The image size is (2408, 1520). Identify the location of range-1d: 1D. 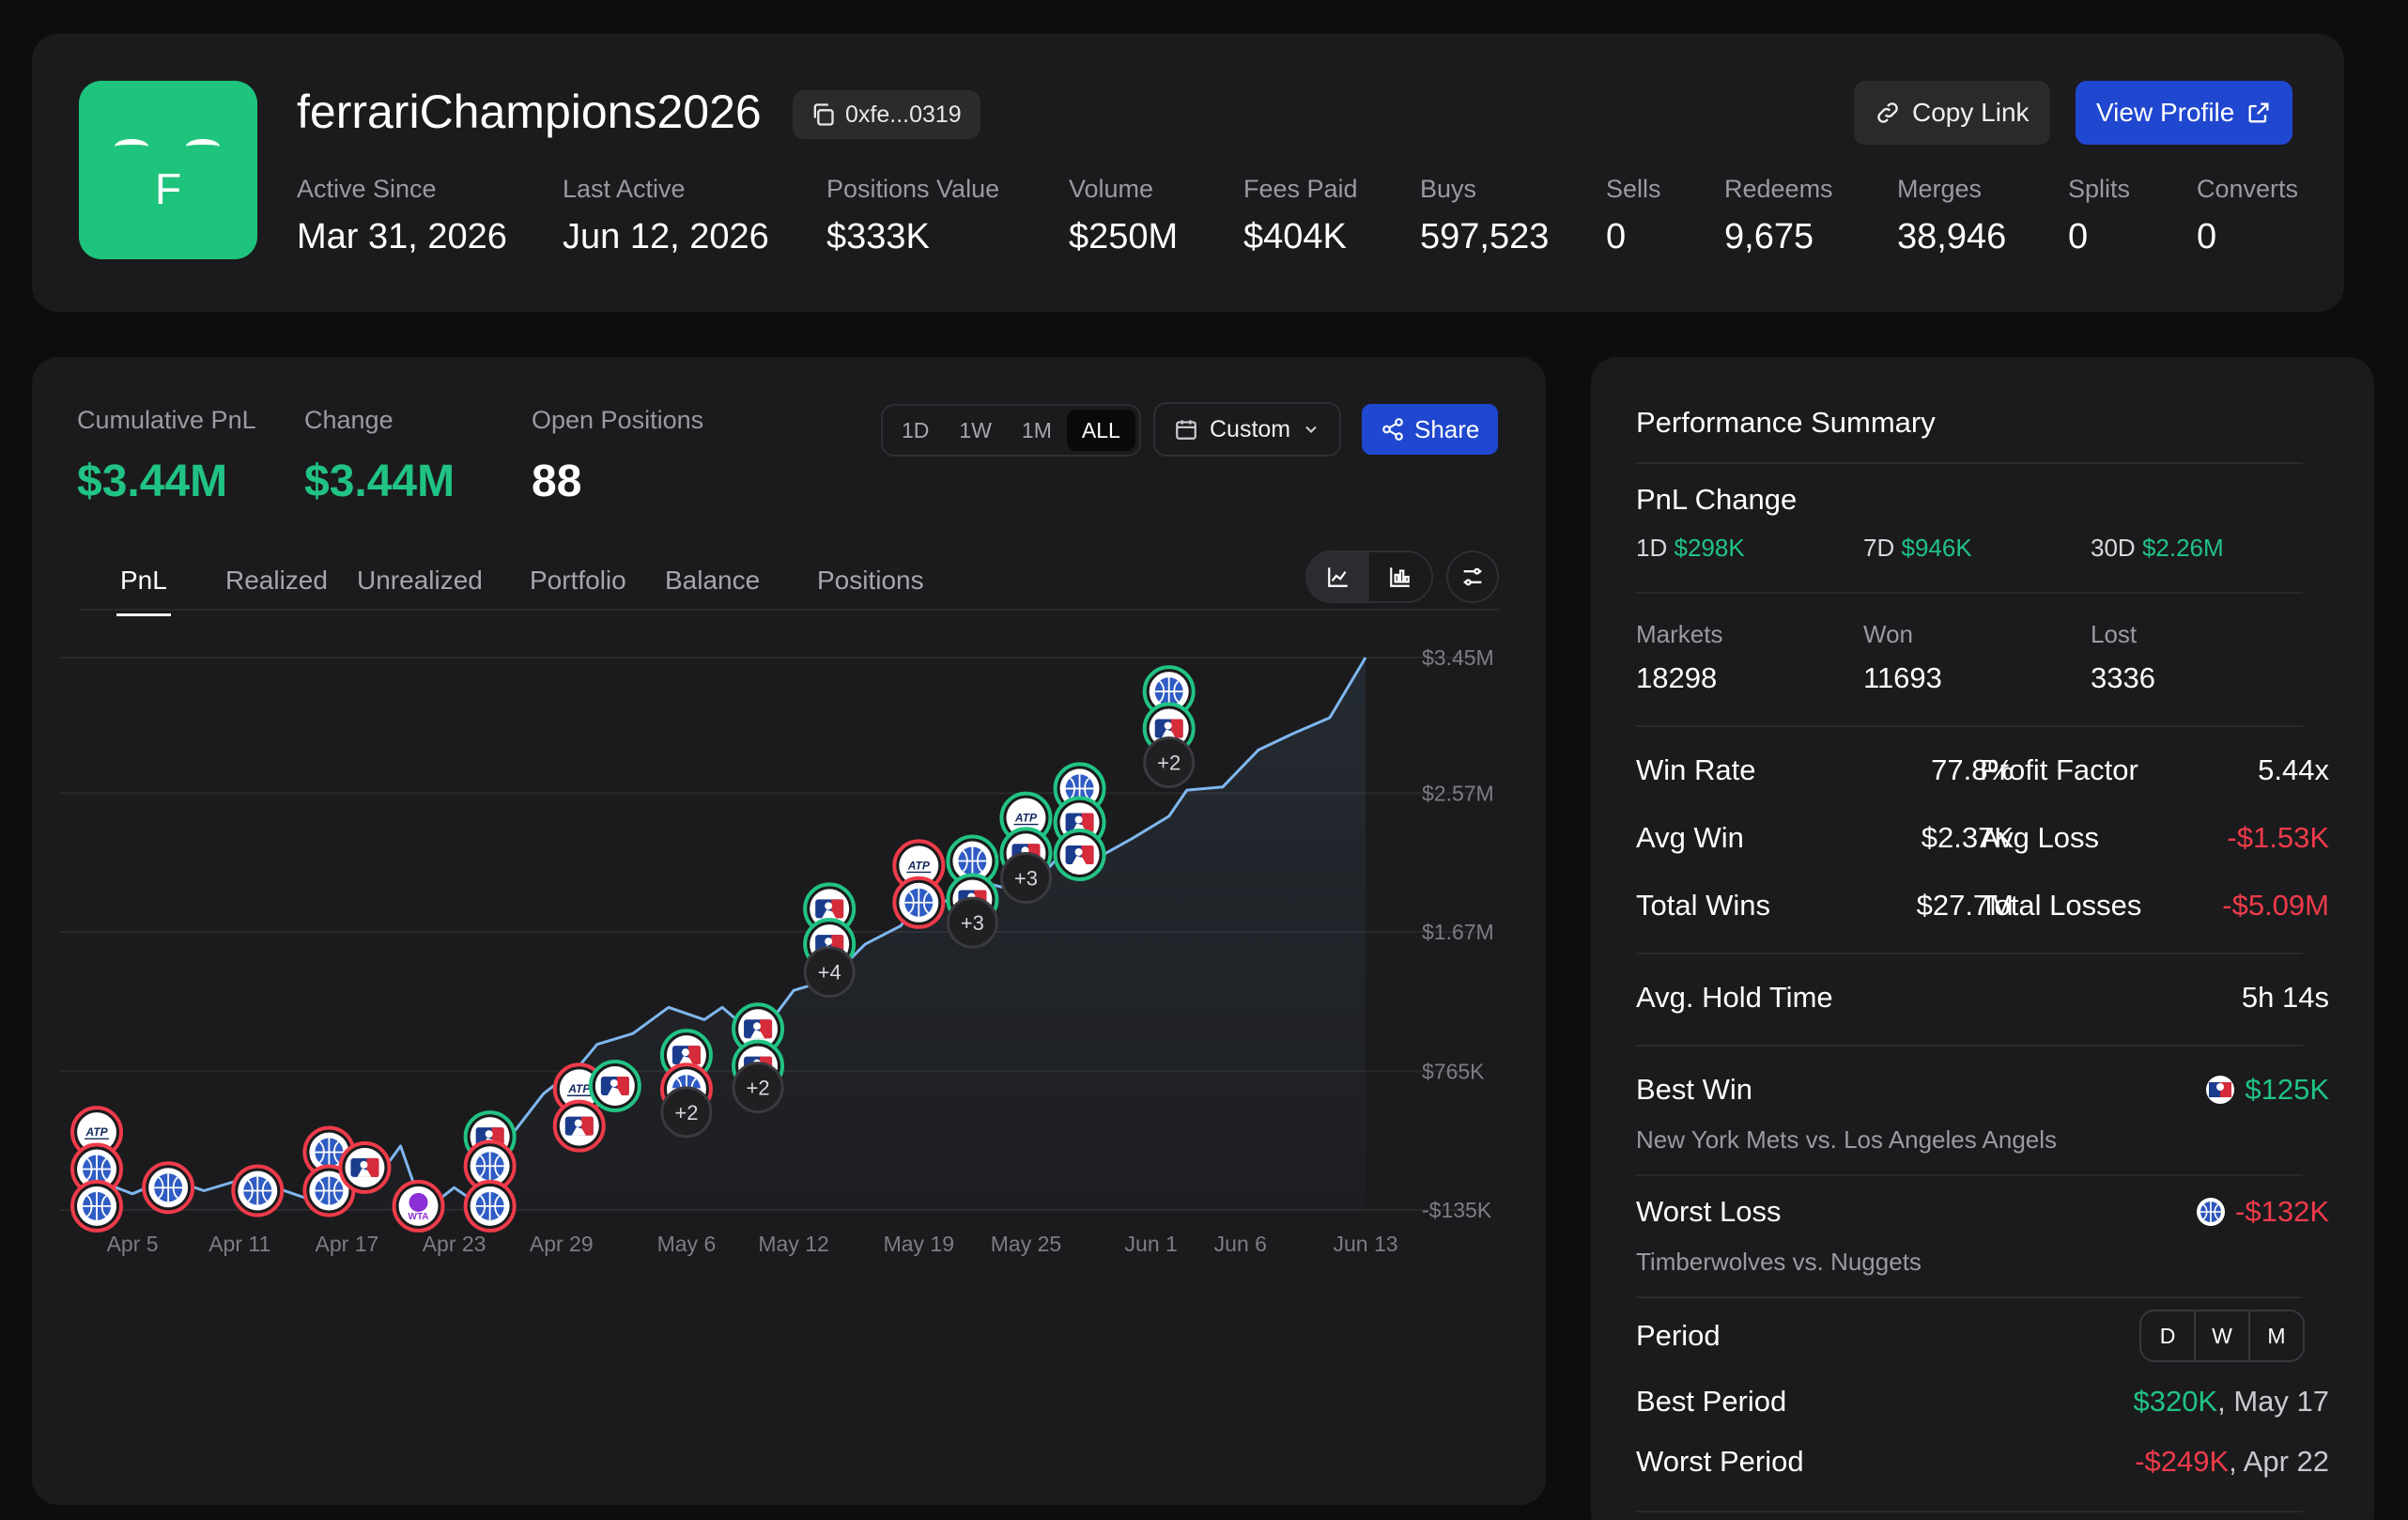
(916, 430).